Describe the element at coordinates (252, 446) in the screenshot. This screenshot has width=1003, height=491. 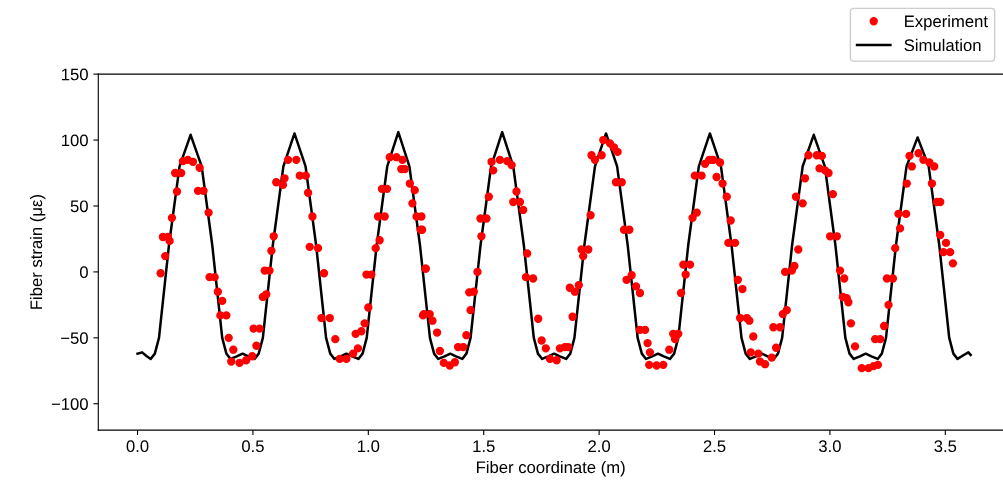
I see `x-tick-label: 0.5` at that location.